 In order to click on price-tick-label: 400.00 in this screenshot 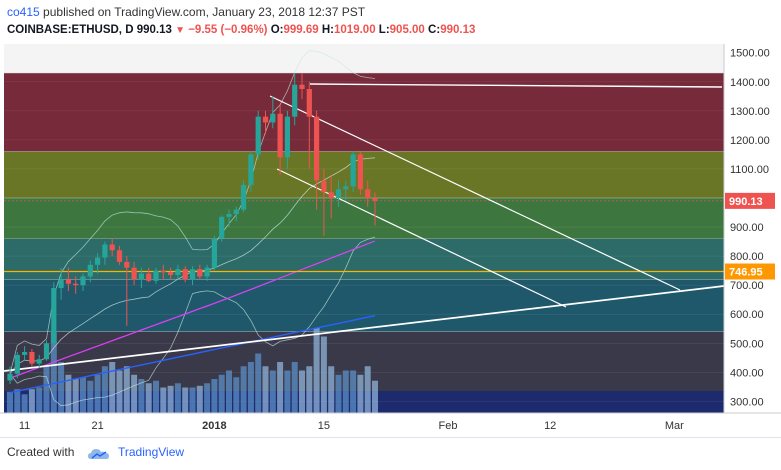, I will do `click(747, 373)`.